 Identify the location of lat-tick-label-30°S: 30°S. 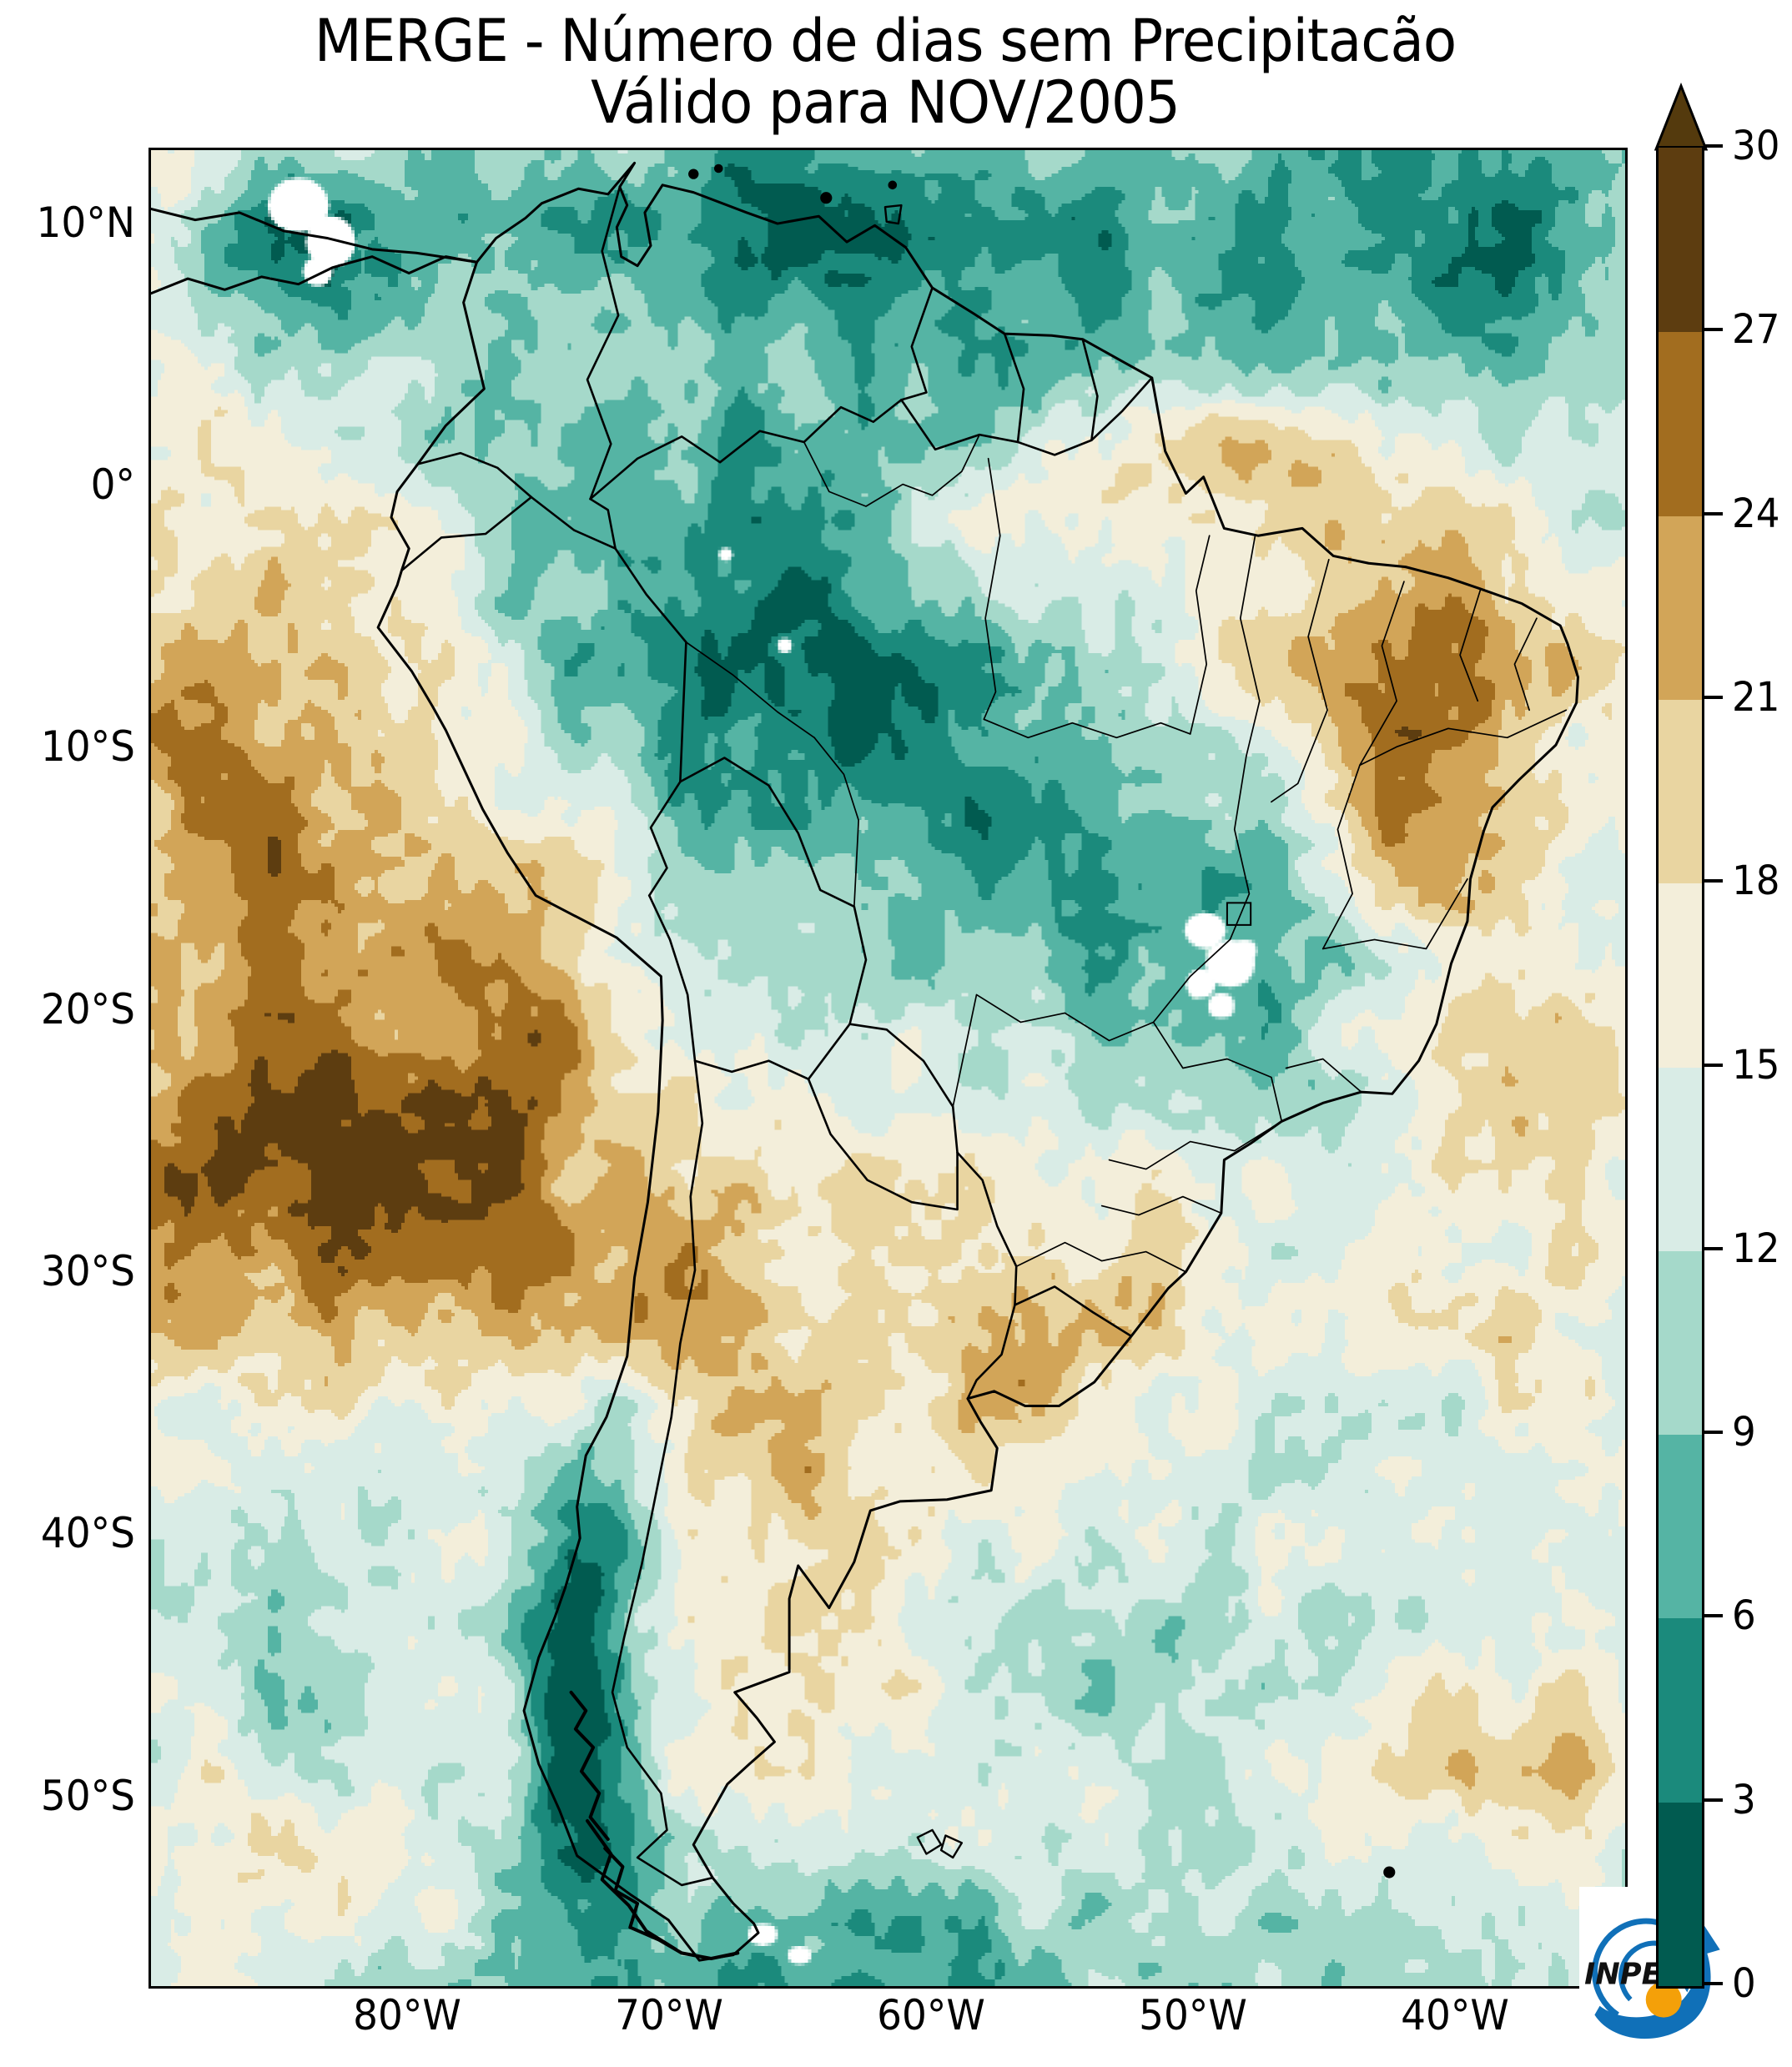
(87, 1271).